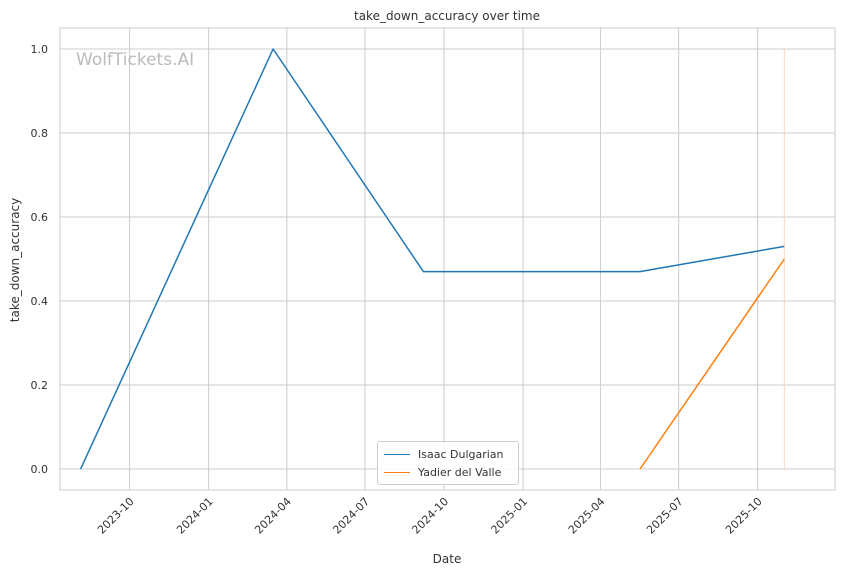  I want to click on legend-item-isaac-dulgarian: Isaac Dulgarian, so click(444, 454).